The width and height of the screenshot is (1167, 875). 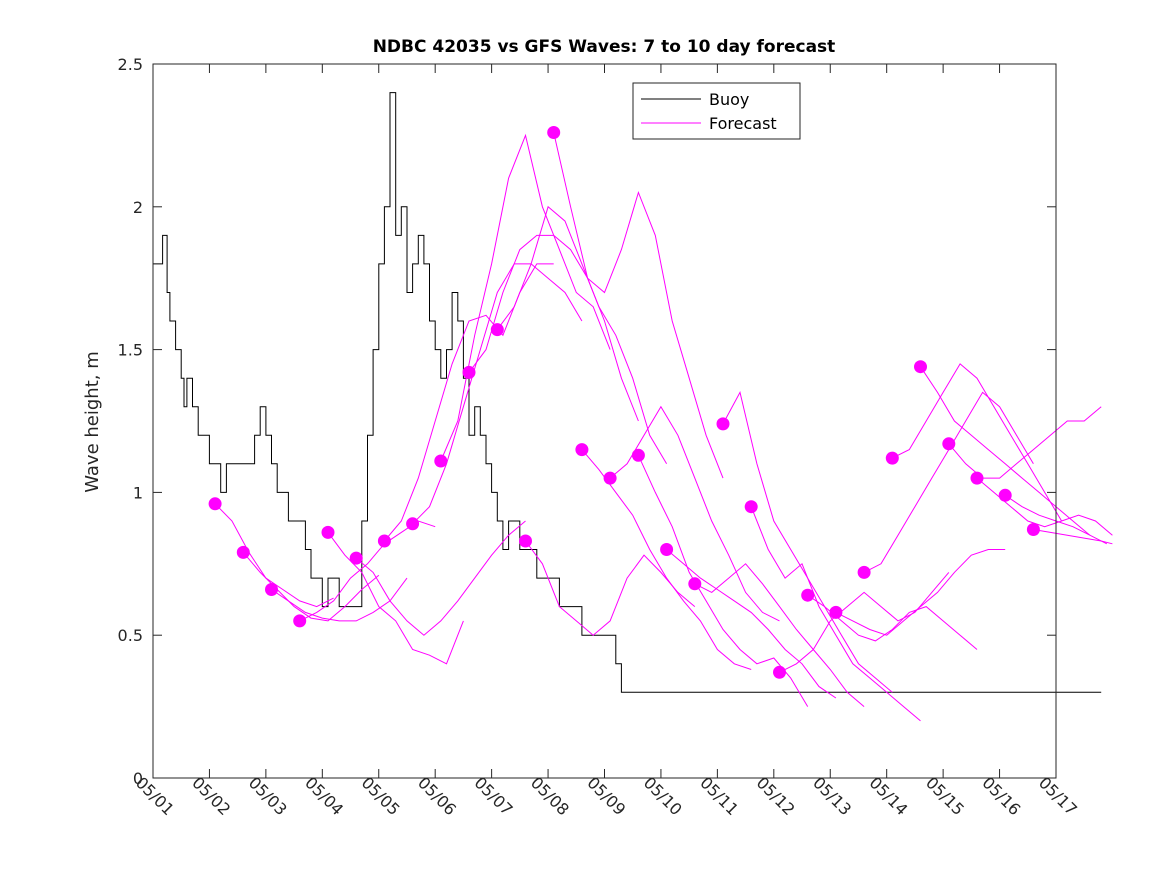 I want to click on legend-label-forecast: Forecast, so click(x=743, y=123).